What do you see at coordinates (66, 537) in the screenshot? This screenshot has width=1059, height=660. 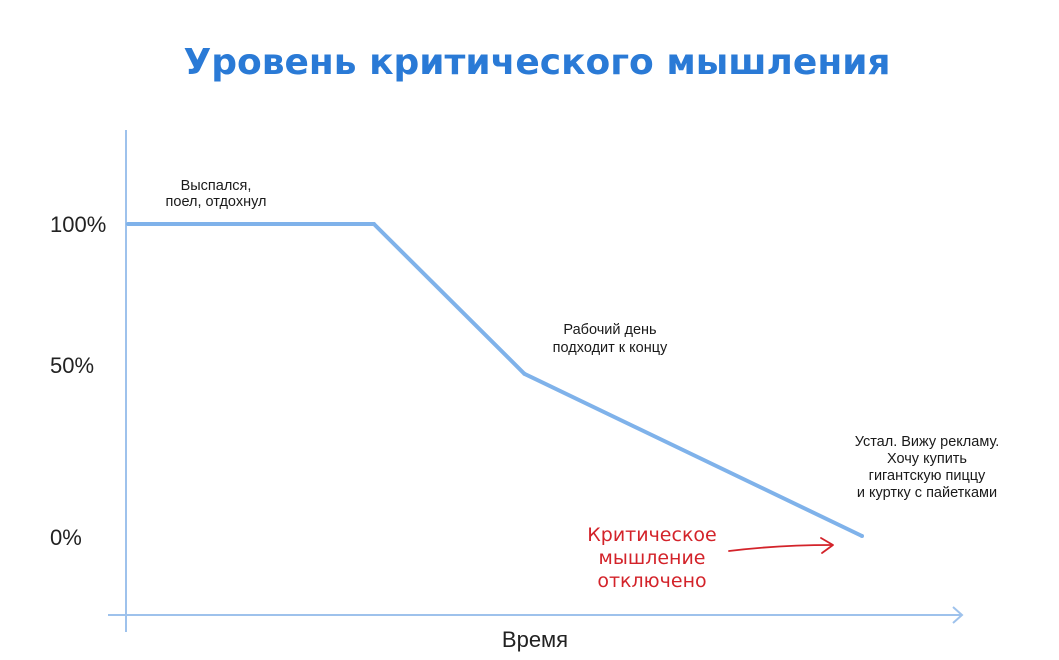 I see `y-tick-label-0: 0%` at bounding box center [66, 537].